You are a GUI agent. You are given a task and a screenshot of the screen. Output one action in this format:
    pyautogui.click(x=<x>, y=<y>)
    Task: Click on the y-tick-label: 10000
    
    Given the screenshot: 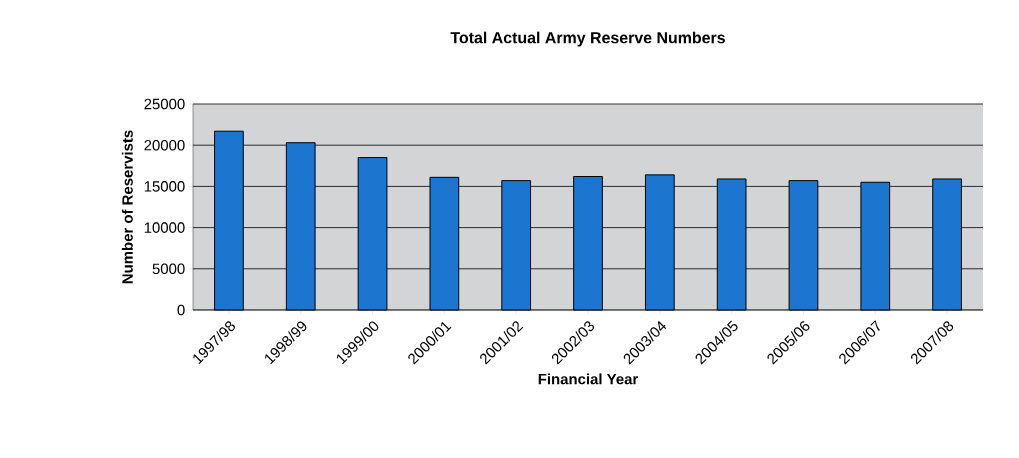 What is the action you would take?
    pyautogui.click(x=164, y=227)
    